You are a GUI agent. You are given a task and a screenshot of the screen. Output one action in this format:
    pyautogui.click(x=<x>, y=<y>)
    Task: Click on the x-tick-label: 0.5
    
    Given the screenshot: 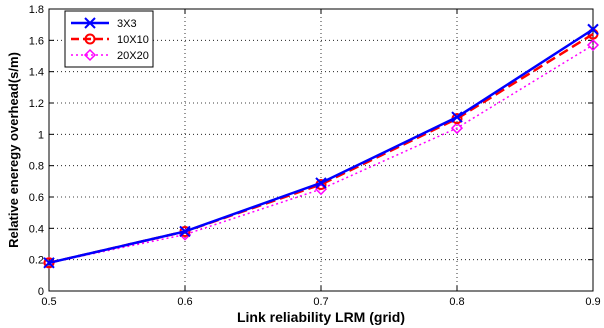 What is the action you would take?
    pyautogui.click(x=48, y=302)
    